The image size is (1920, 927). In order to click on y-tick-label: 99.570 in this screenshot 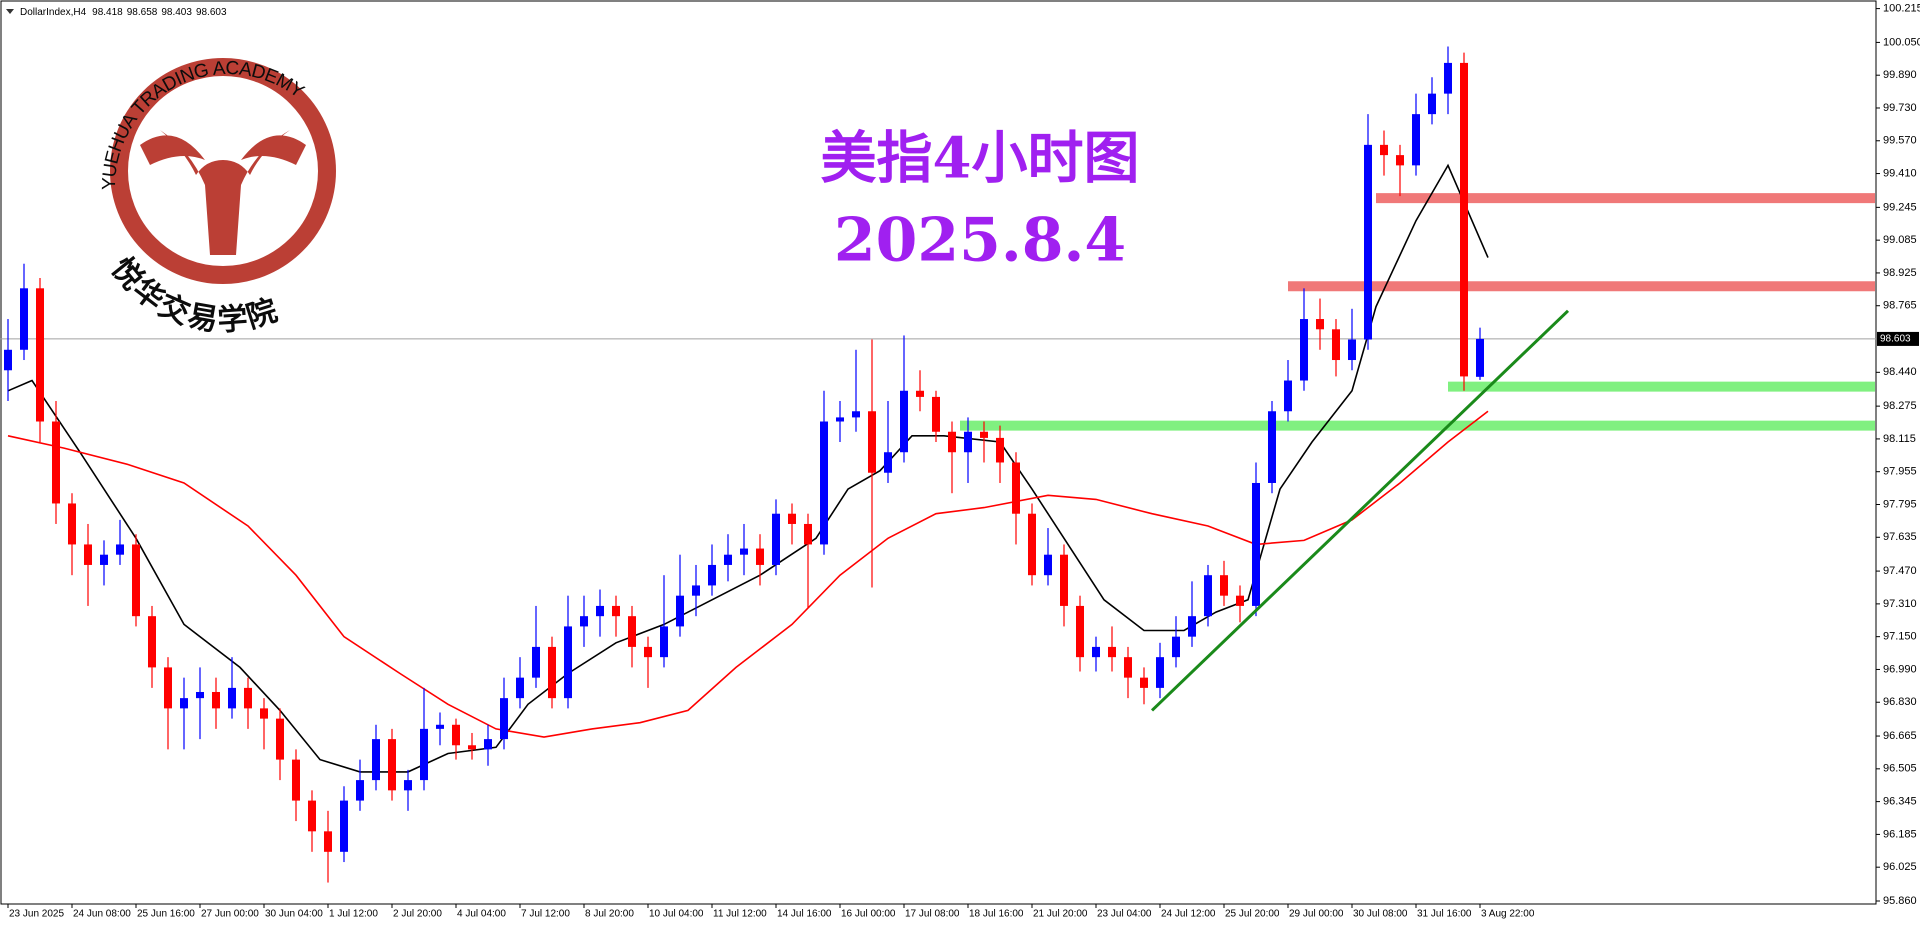, I will do `click(1900, 141)`.